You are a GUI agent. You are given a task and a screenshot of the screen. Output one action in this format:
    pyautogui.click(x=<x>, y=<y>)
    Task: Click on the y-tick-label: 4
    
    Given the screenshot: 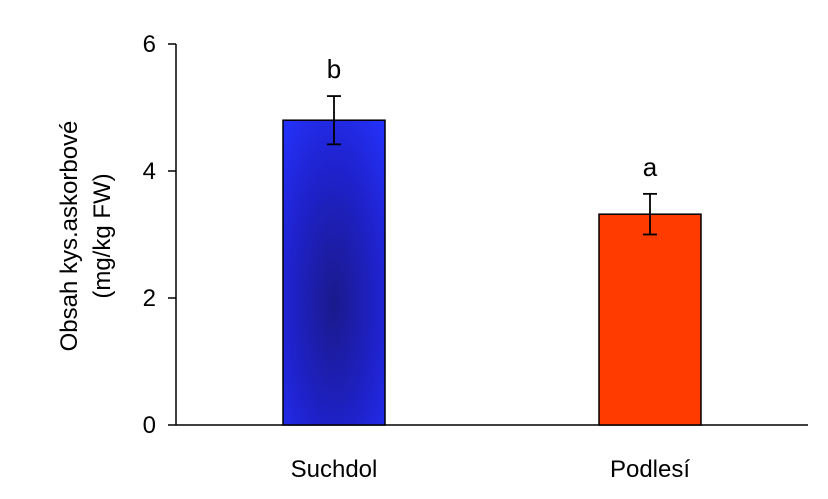 What is the action you would take?
    pyautogui.click(x=149, y=171)
    